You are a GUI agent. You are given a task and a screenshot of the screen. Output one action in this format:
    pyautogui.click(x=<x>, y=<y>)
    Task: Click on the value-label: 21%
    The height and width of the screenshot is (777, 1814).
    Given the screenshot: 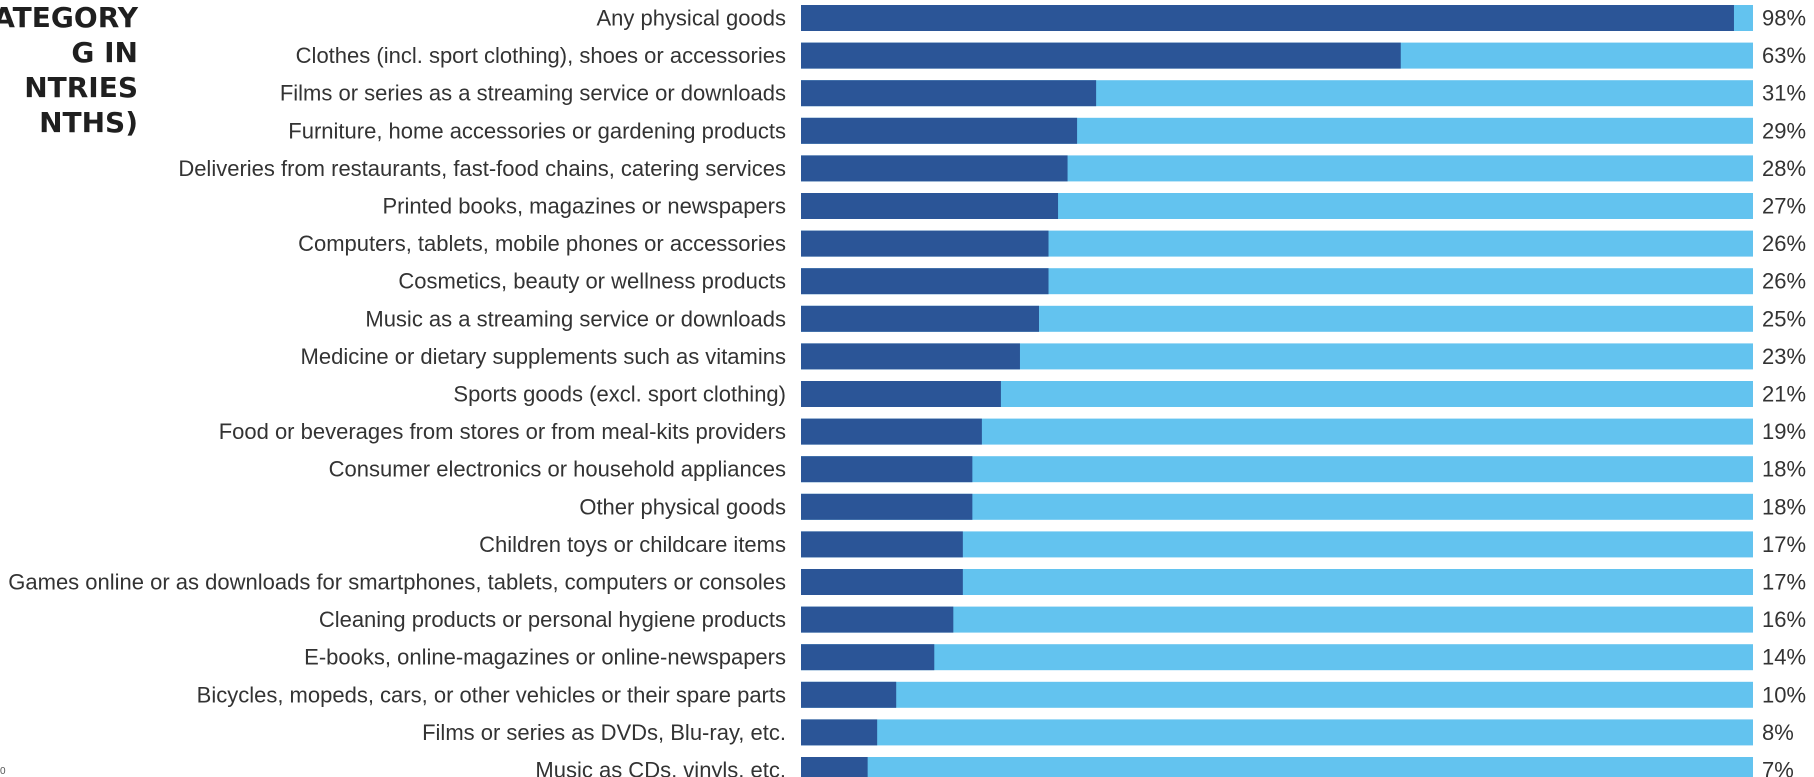 What is the action you would take?
    pyautogui.click(x=1784, y=394)
    